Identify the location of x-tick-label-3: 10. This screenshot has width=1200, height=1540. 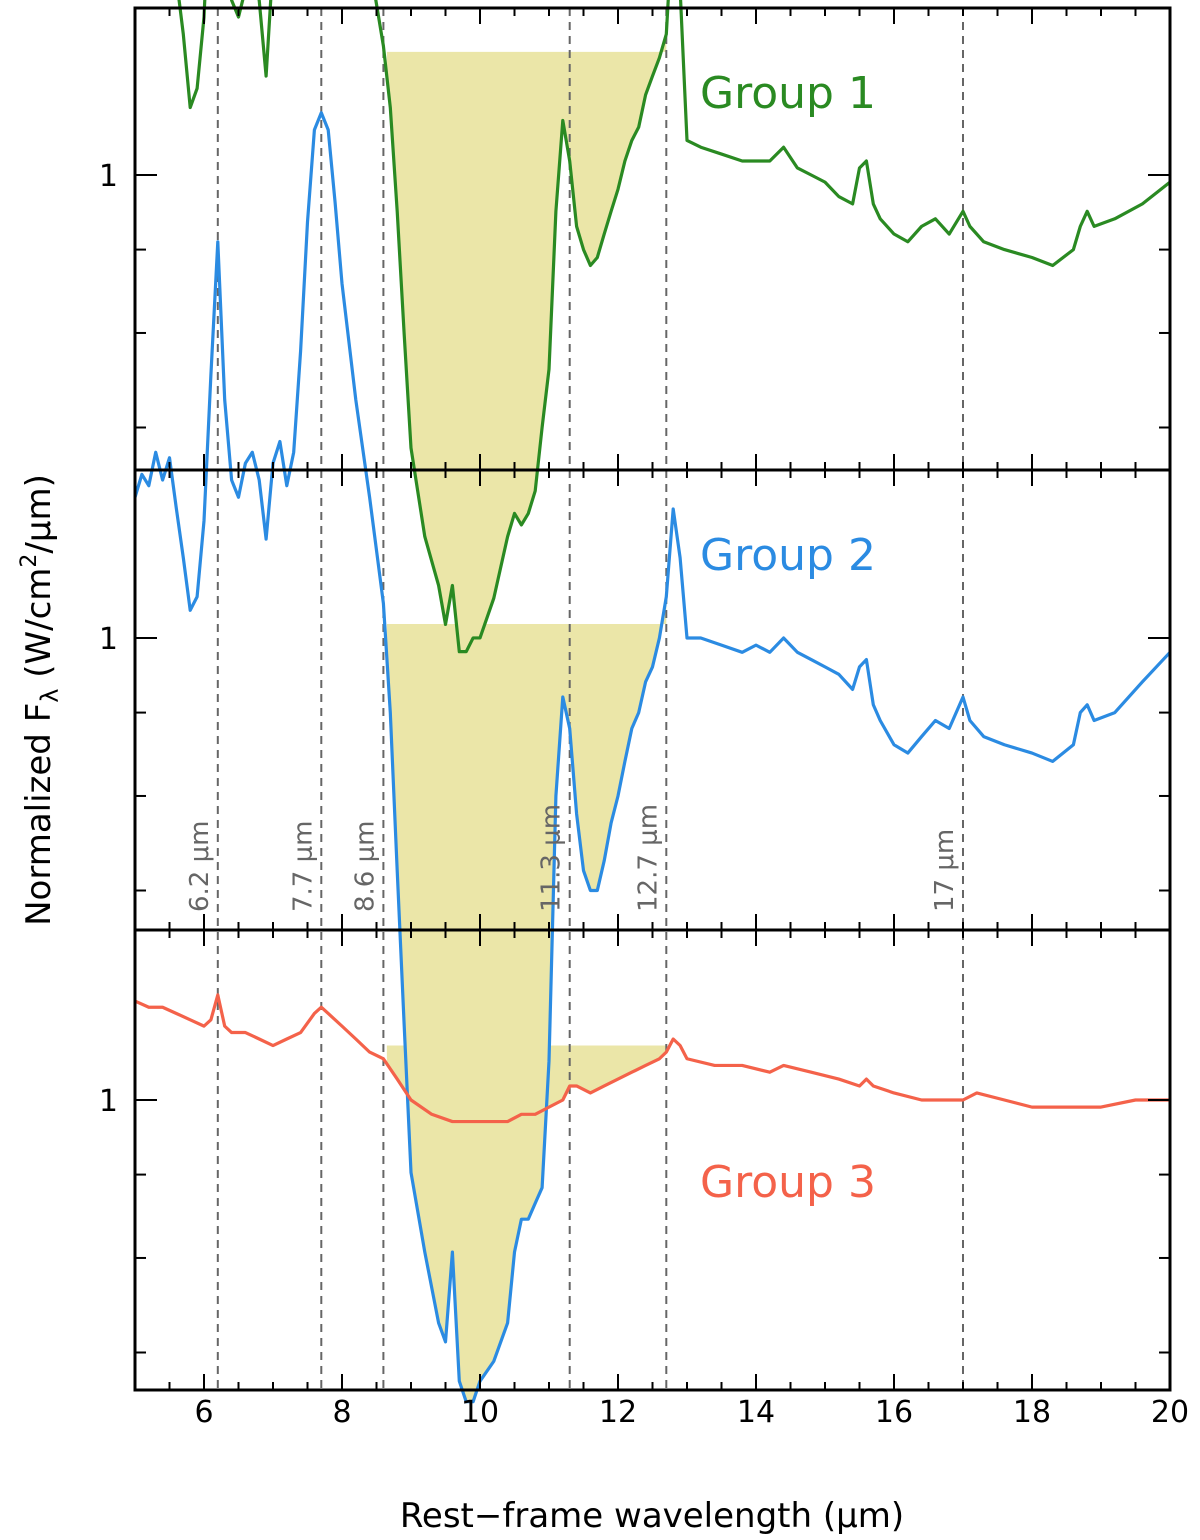
(480, 1412).